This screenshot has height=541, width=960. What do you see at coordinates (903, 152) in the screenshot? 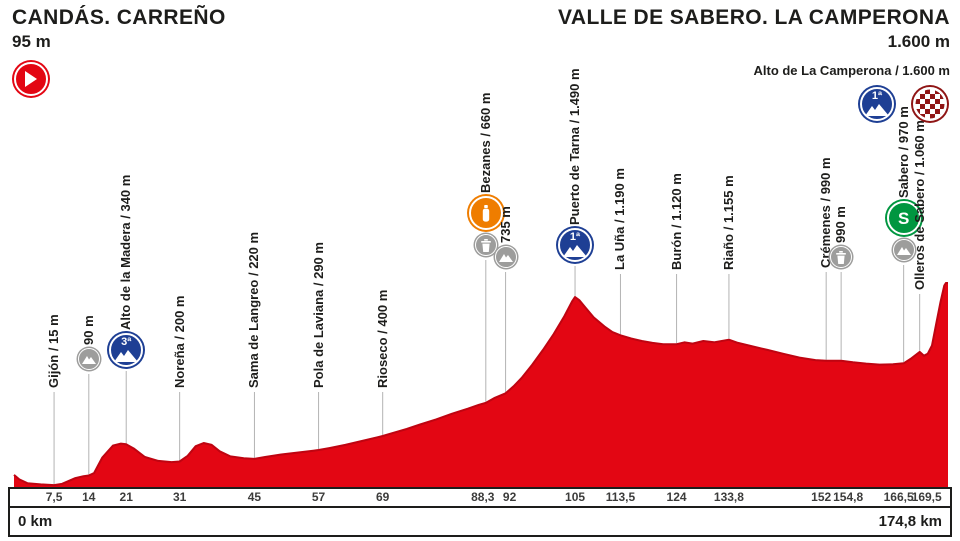
I see `waypoint-label: Sabero / 970 m` at bounding box center [903, 152].